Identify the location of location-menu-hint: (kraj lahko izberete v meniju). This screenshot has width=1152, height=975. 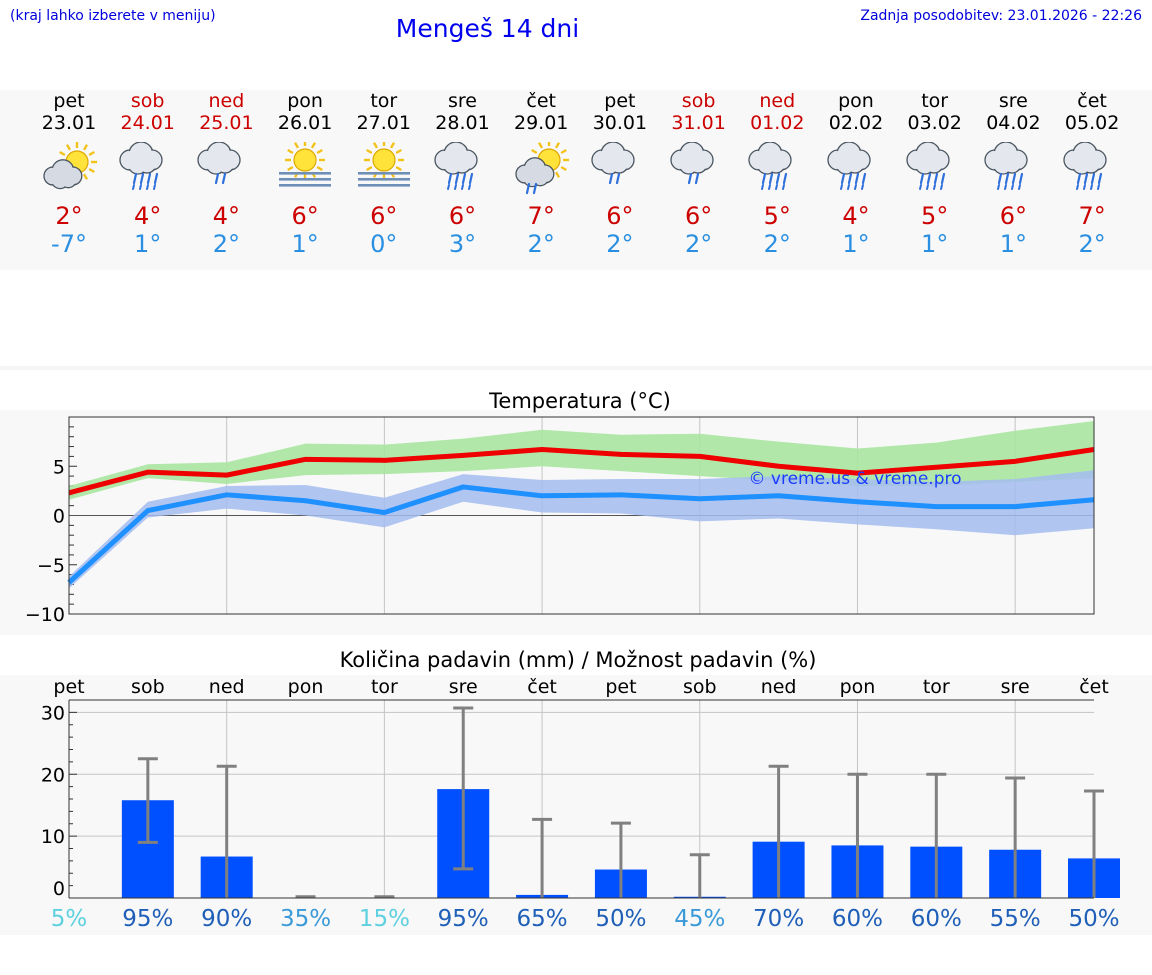
(113, 16).